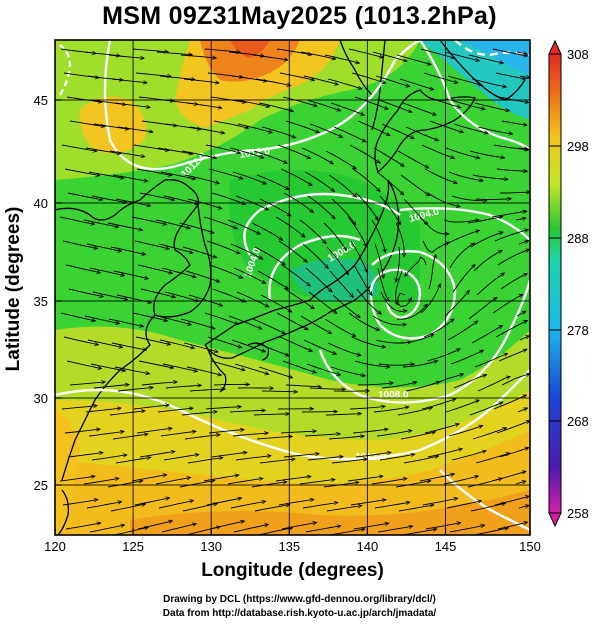  I want to click on coast-primorye, so click(356, 68).